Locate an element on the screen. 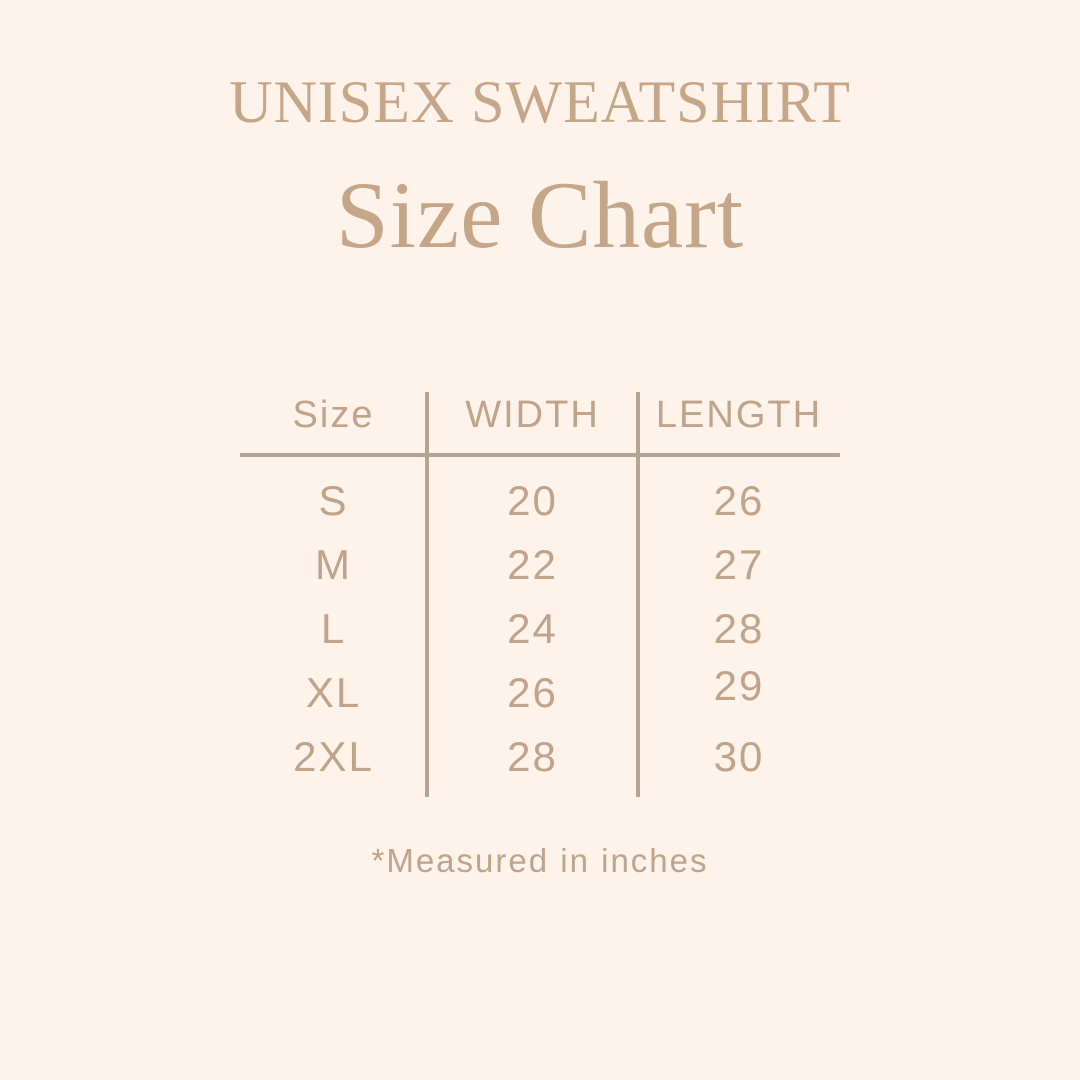  measurement-footnote: *Measured in inches is located at coordinates (540, 860).